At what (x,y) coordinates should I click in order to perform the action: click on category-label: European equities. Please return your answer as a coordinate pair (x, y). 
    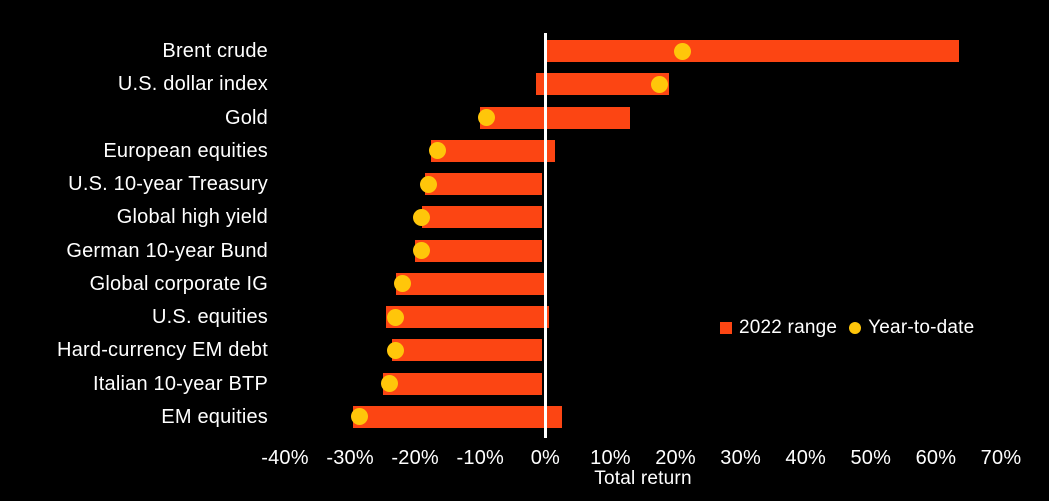
    Looking at the image, I should click on (185, 150).